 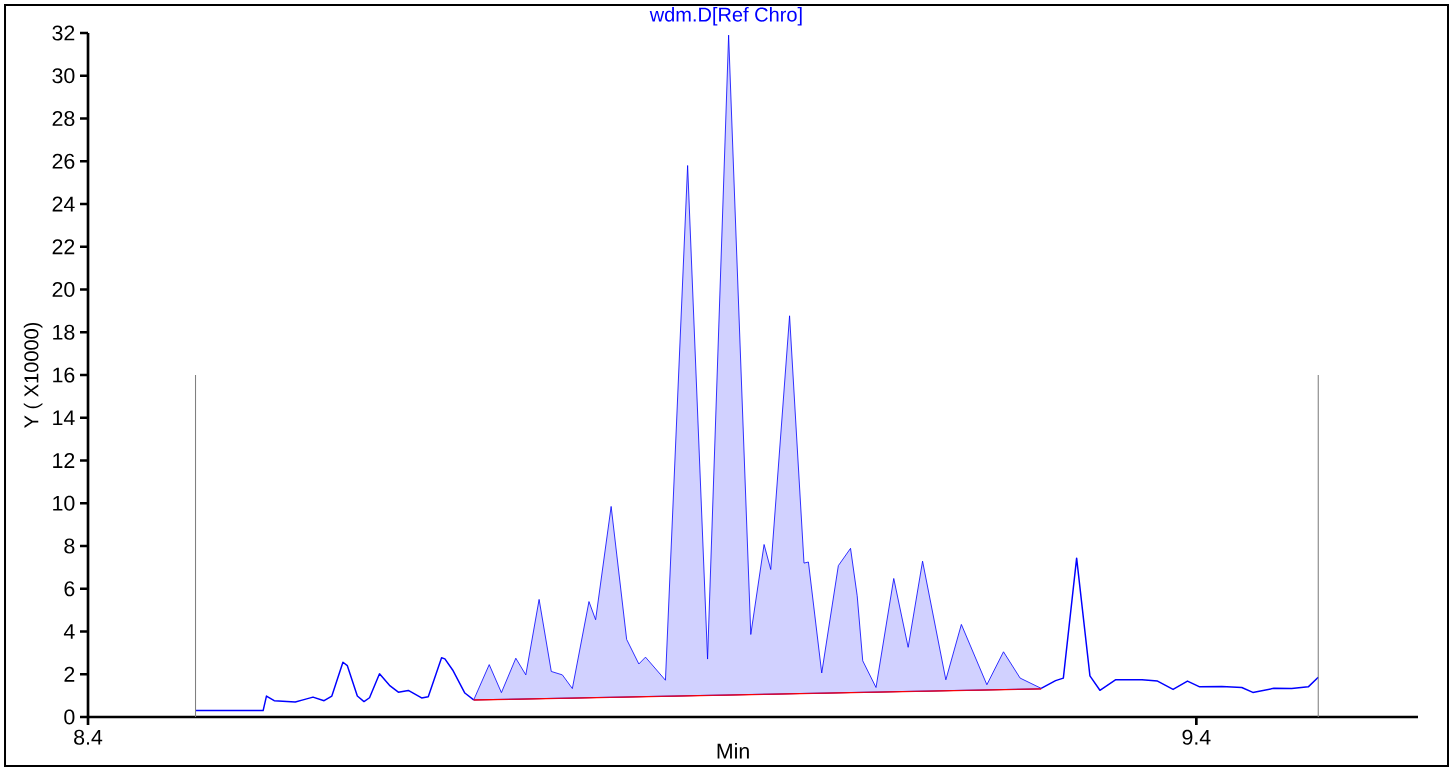 I want to click on chart-title: wdm.D[Ref Chro], so click(x=725, y=16).